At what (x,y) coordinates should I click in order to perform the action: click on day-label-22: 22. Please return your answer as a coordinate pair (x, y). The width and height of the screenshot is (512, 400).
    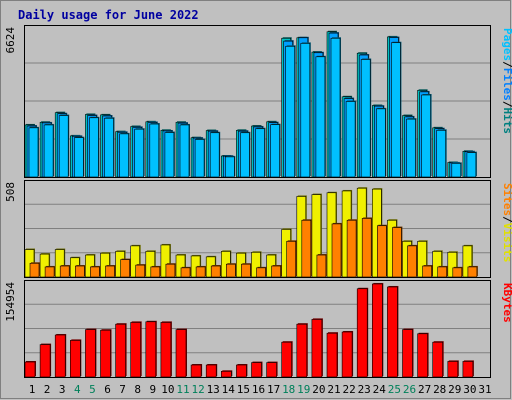
    Looking at the image, I should click on (348, 389).